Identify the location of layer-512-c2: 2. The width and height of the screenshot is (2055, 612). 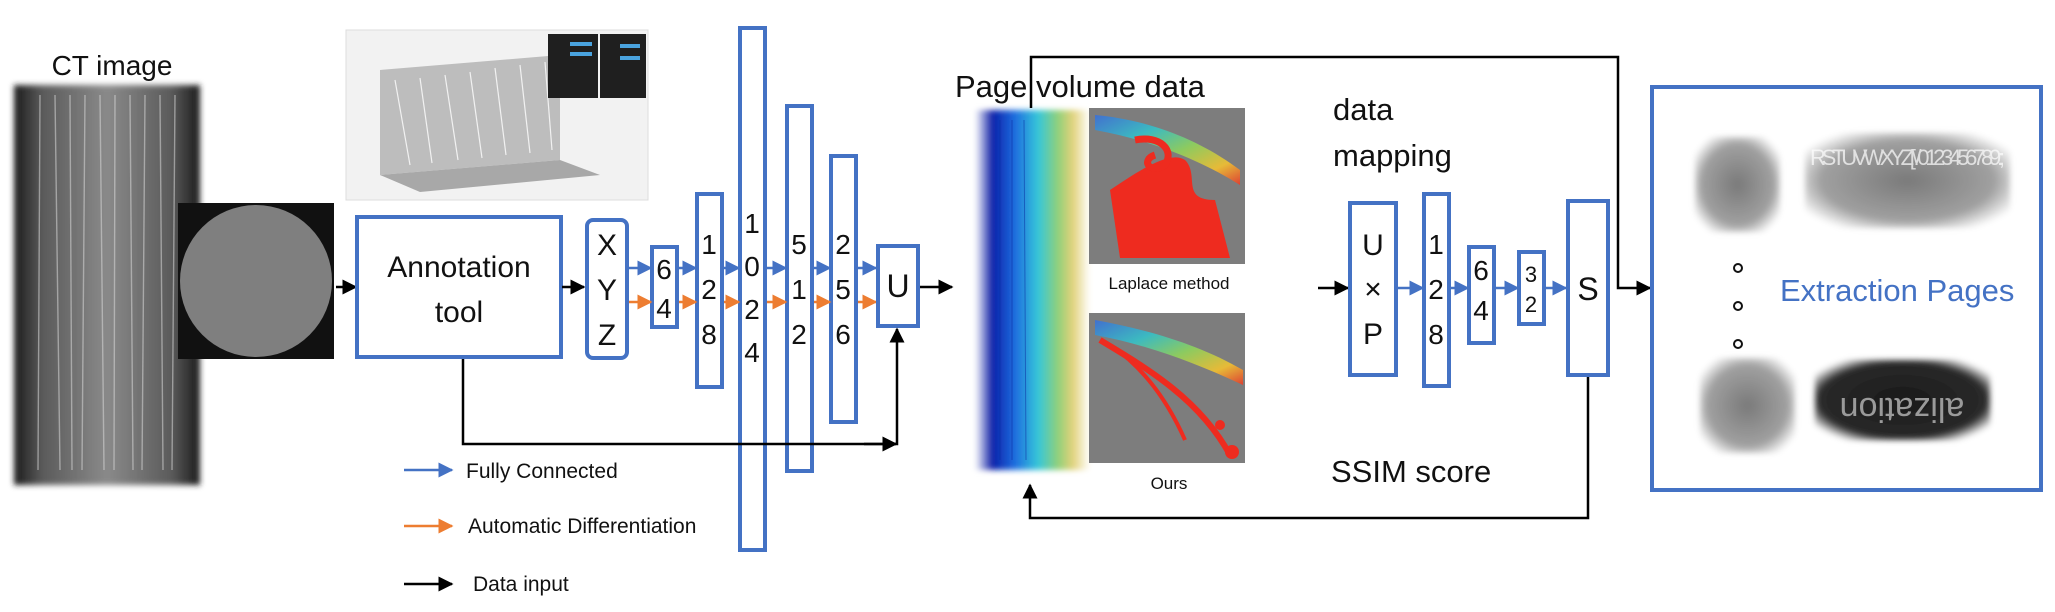
(799, 334).